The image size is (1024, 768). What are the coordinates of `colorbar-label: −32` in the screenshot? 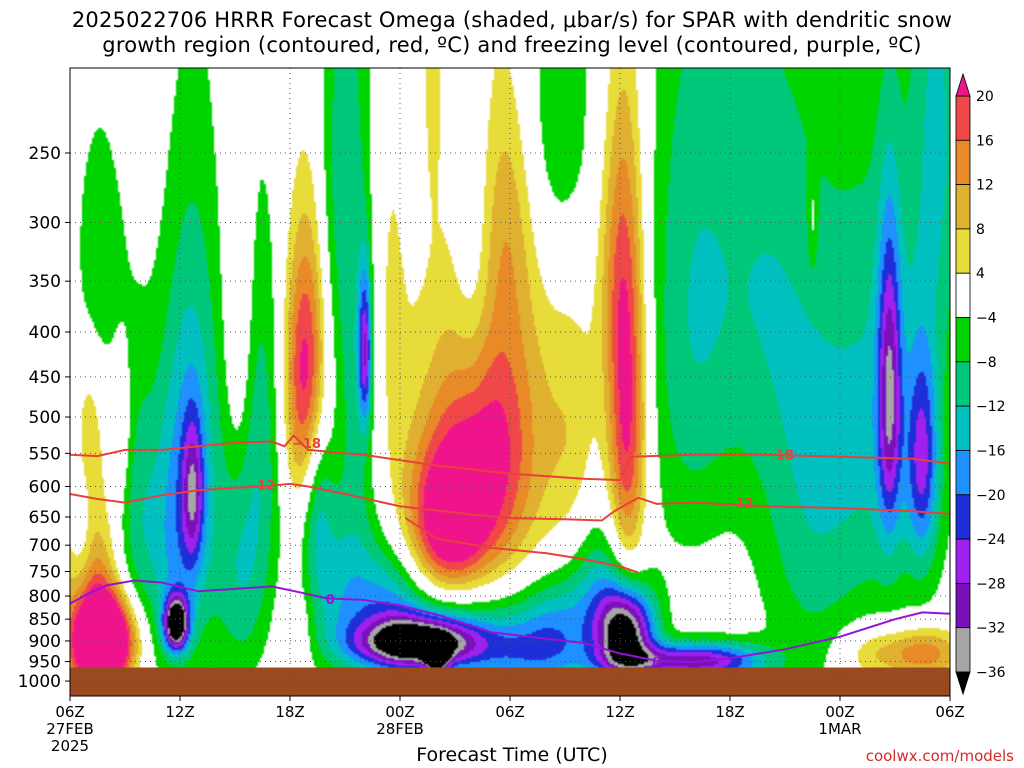 It's located at (991, 629).